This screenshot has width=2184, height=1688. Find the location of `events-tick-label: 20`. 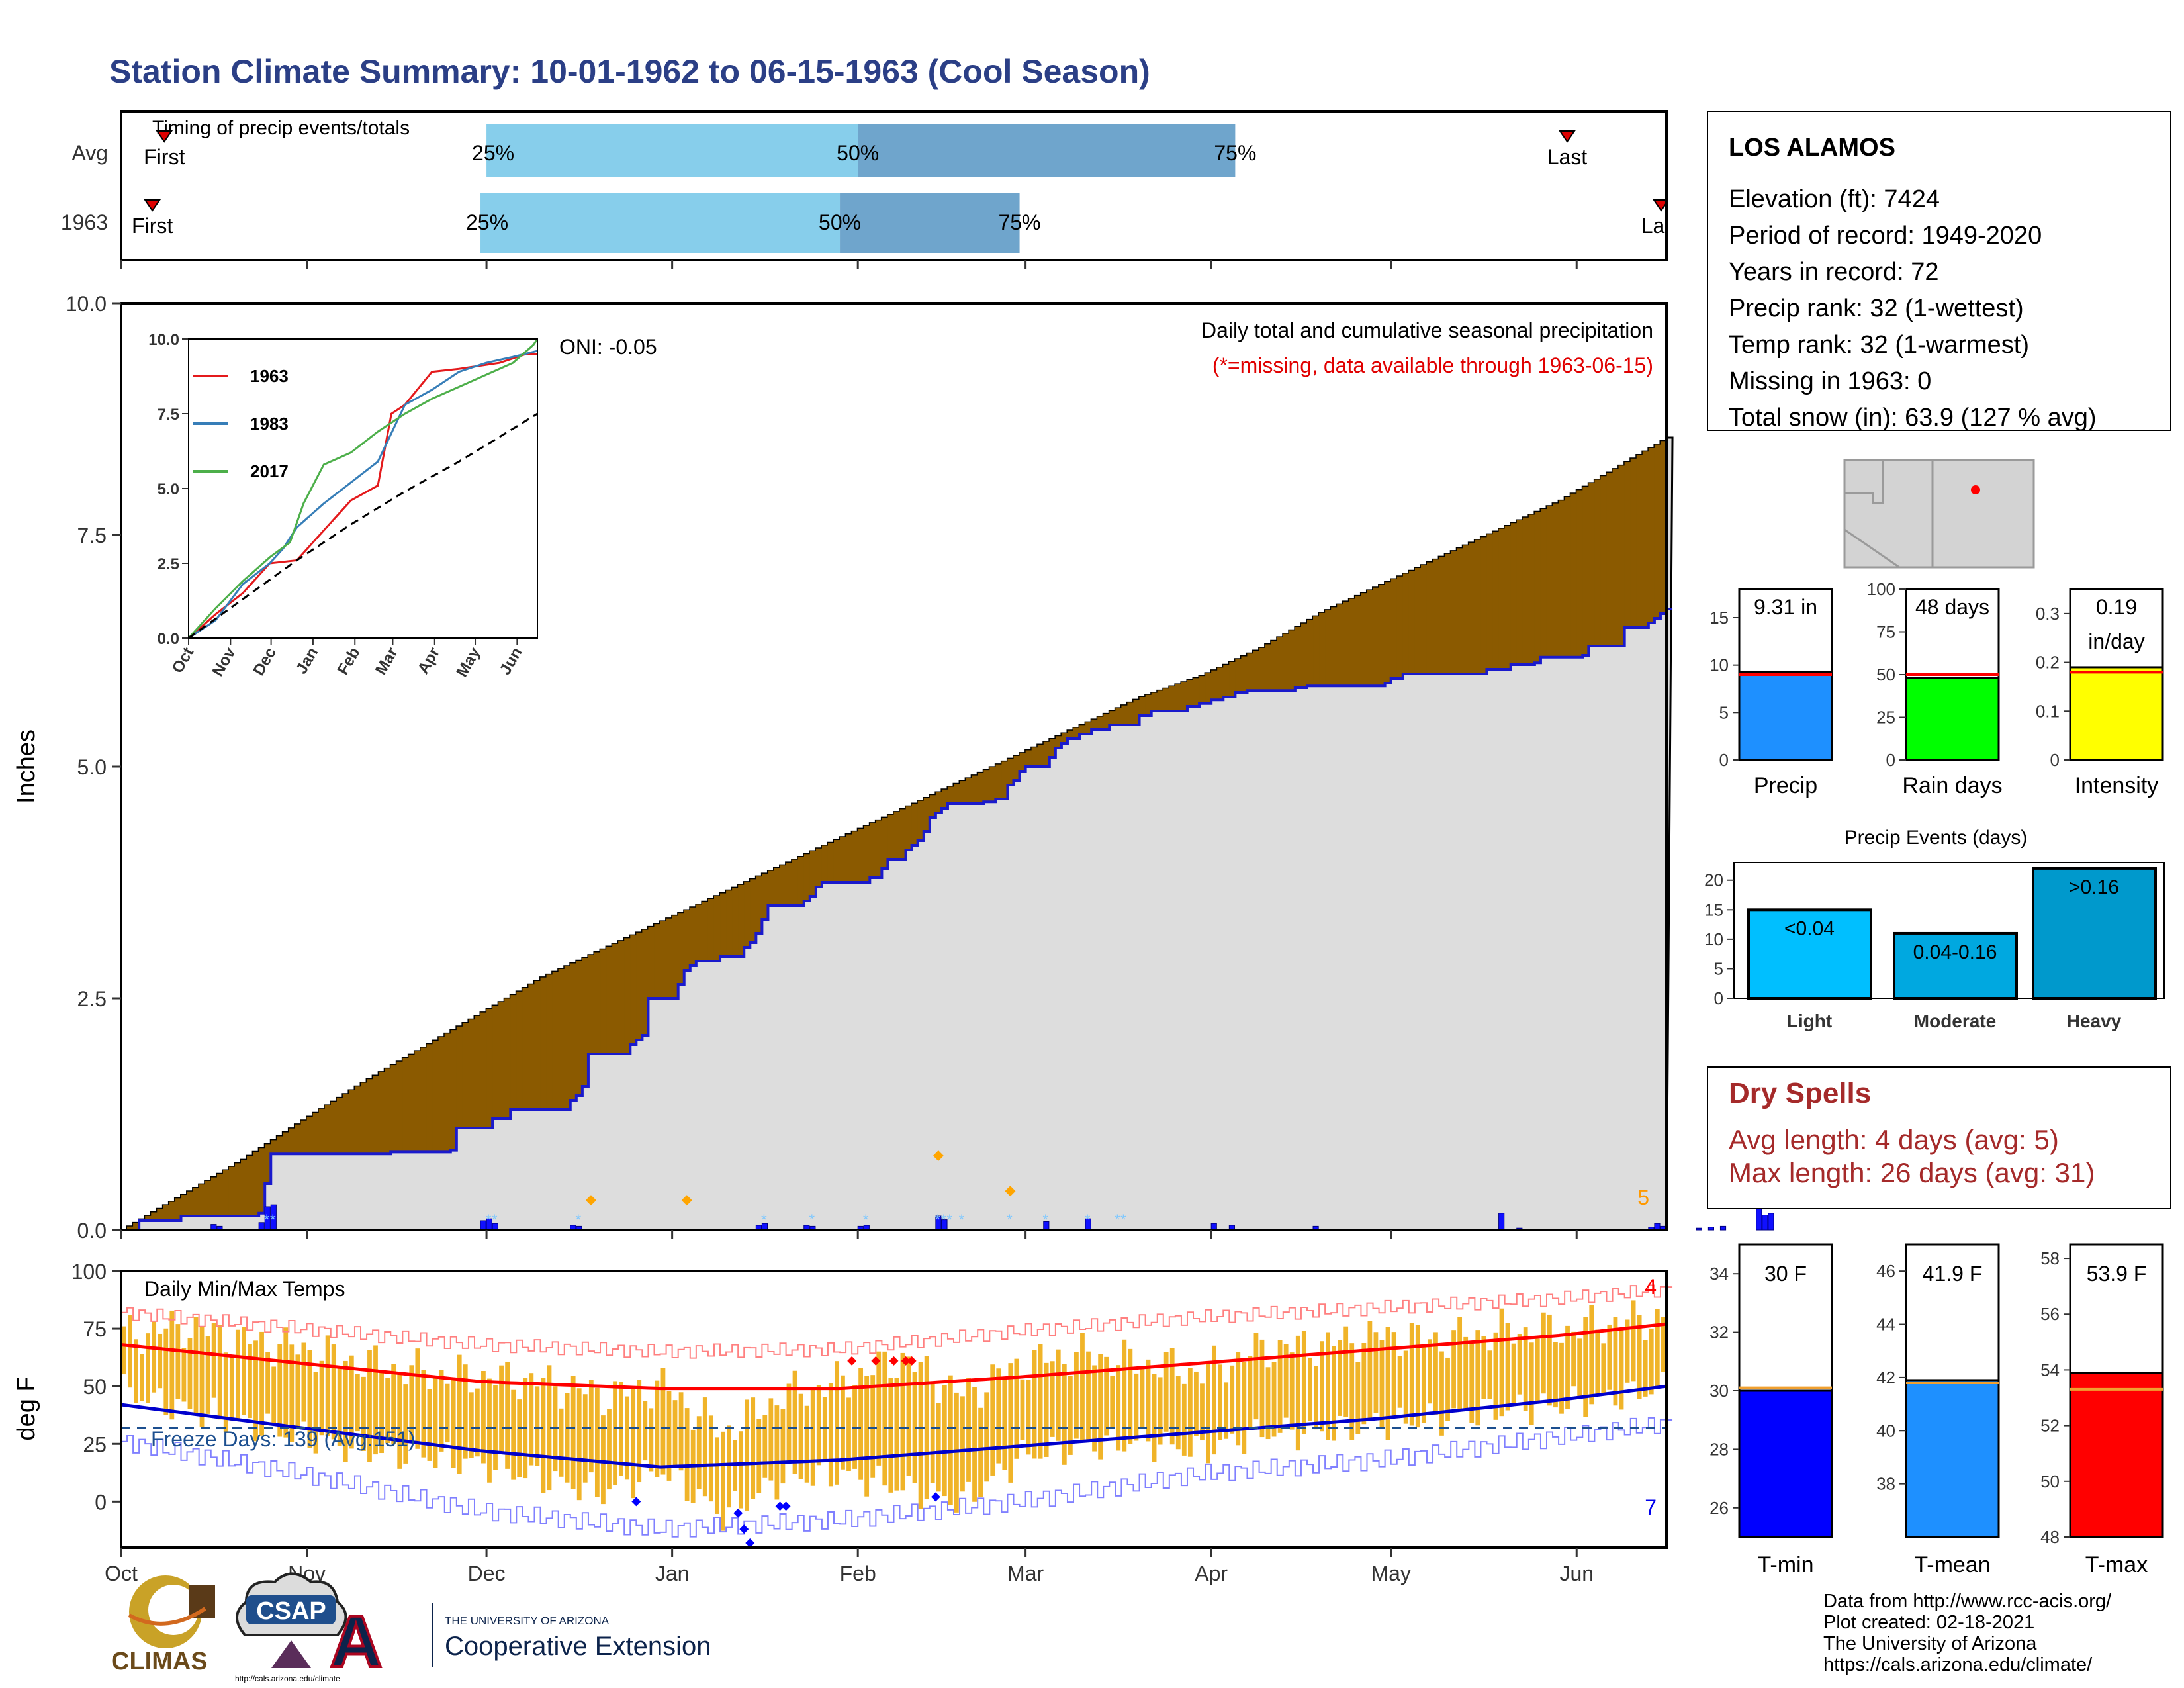

events-tick-label: 20 is located at coordinates (1713, 880).